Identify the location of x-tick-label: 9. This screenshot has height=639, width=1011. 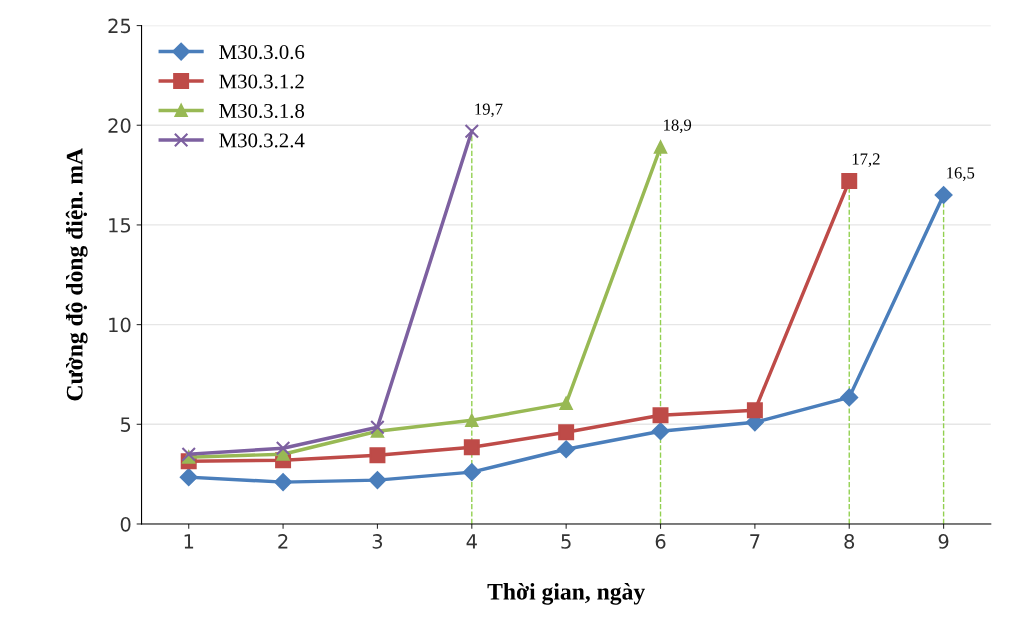
(943, 541).